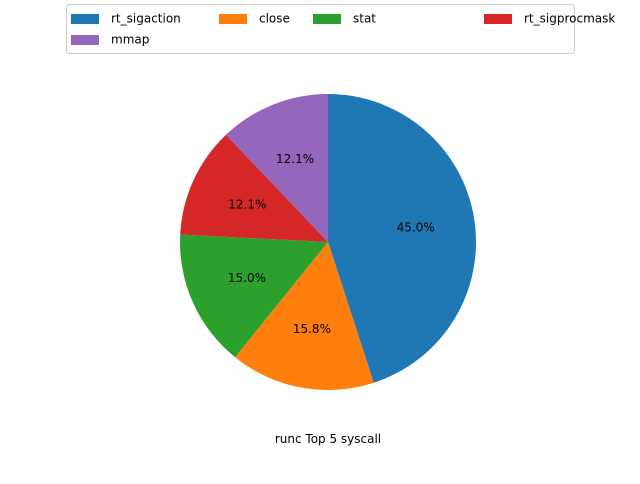  Describe the element at coordinates (364, 19) in the screenshot. I see `legend-label-stat: stat` at that location.